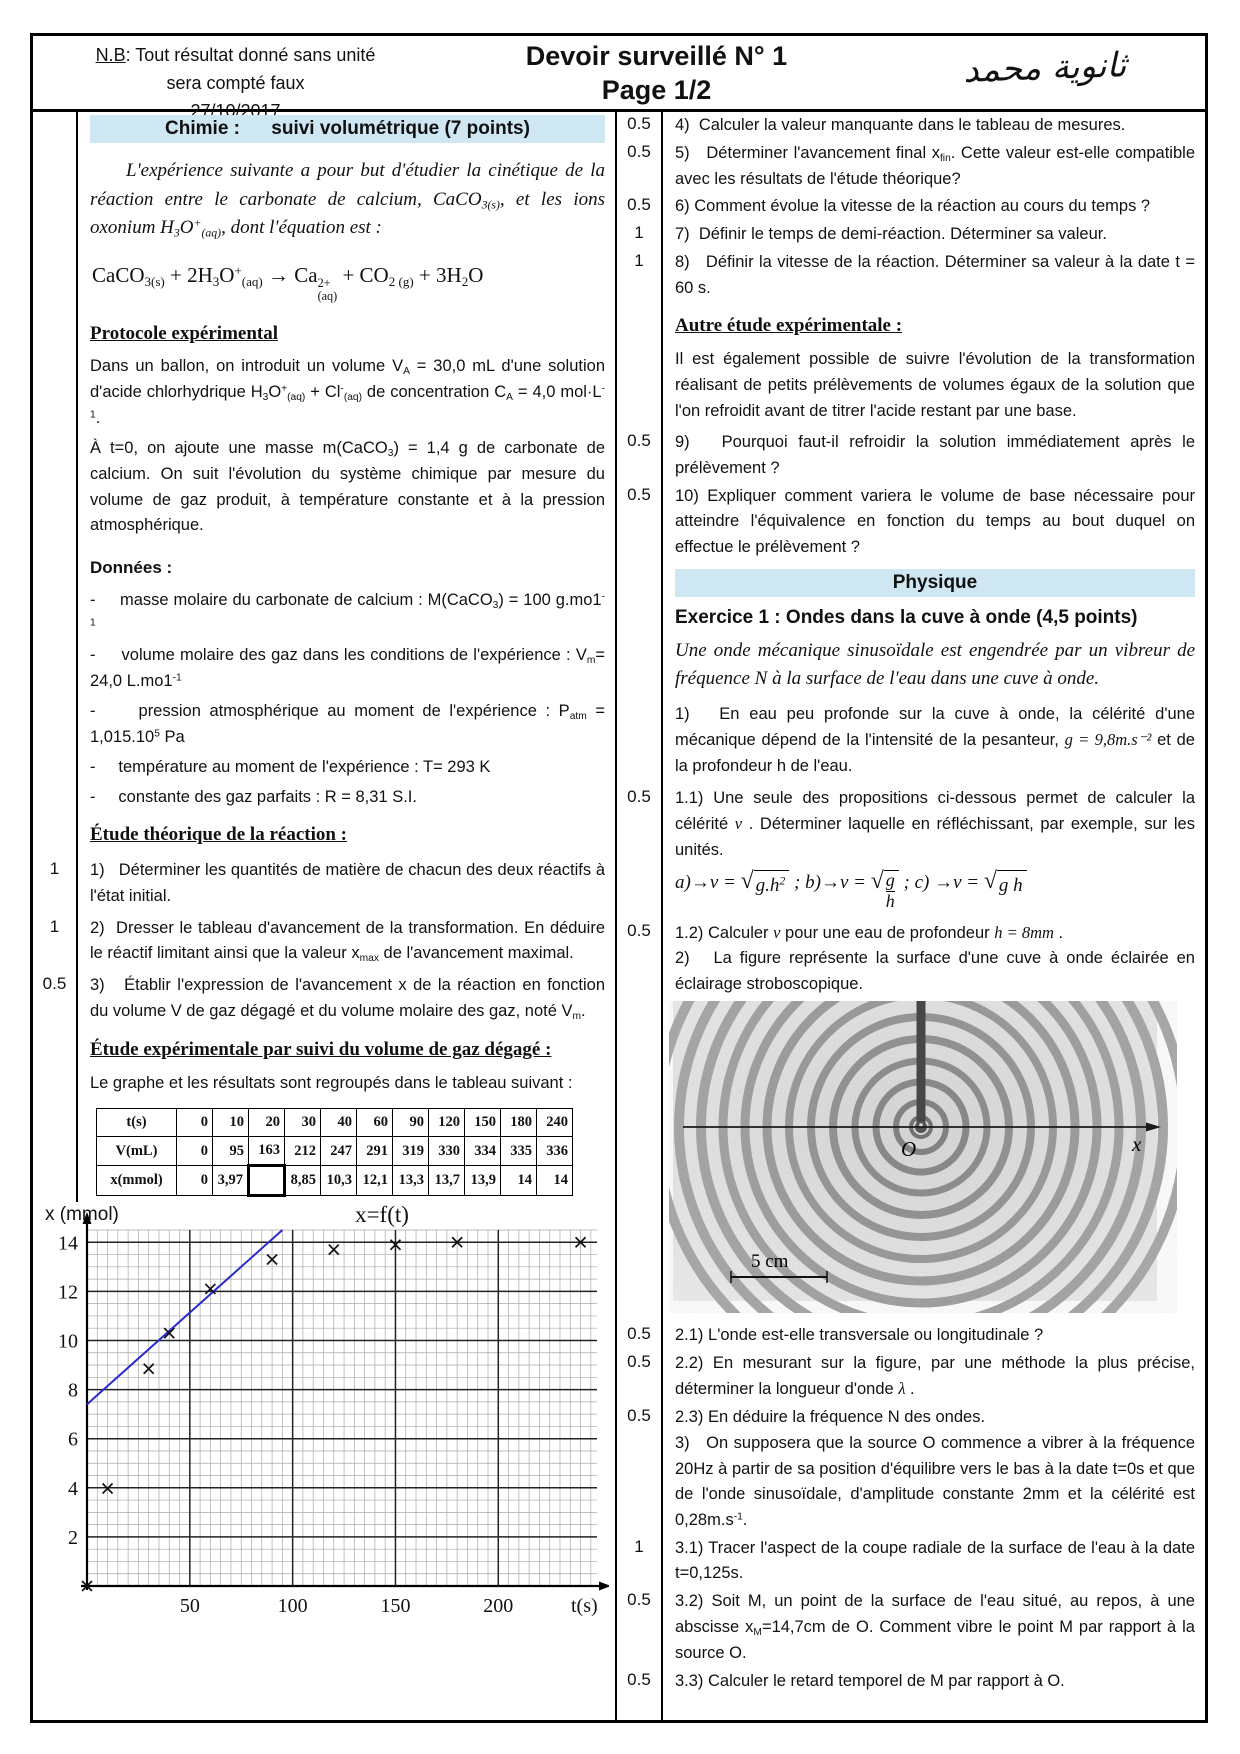 The height and width of the screenshot is (1754, 1240). Describe the element at coordinates (554, 1123) in the screenshot. I see `table-cell: 240` at that location.